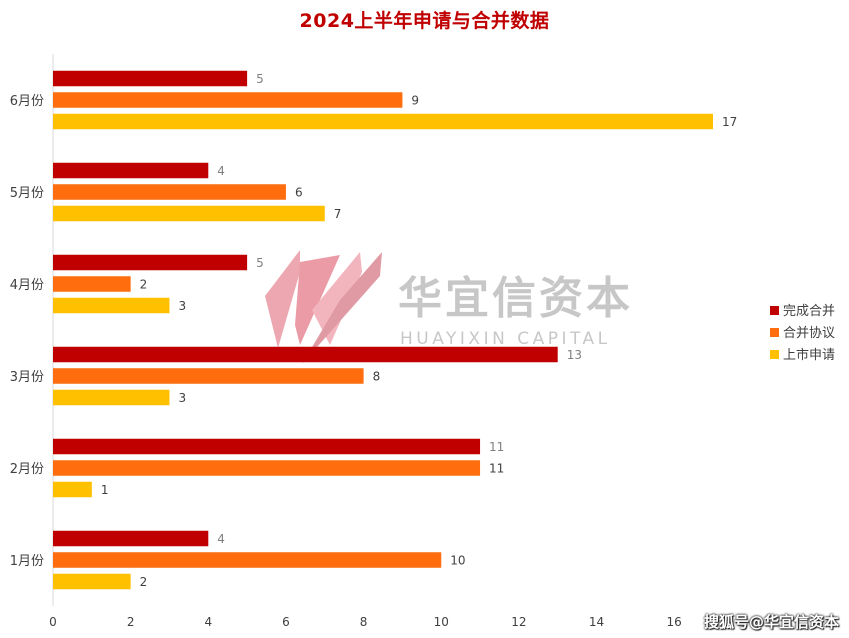 Image resolution: width=849 pixels, height=638 pixels. I want to click on x-tick-label: 8, so click(364, 622).